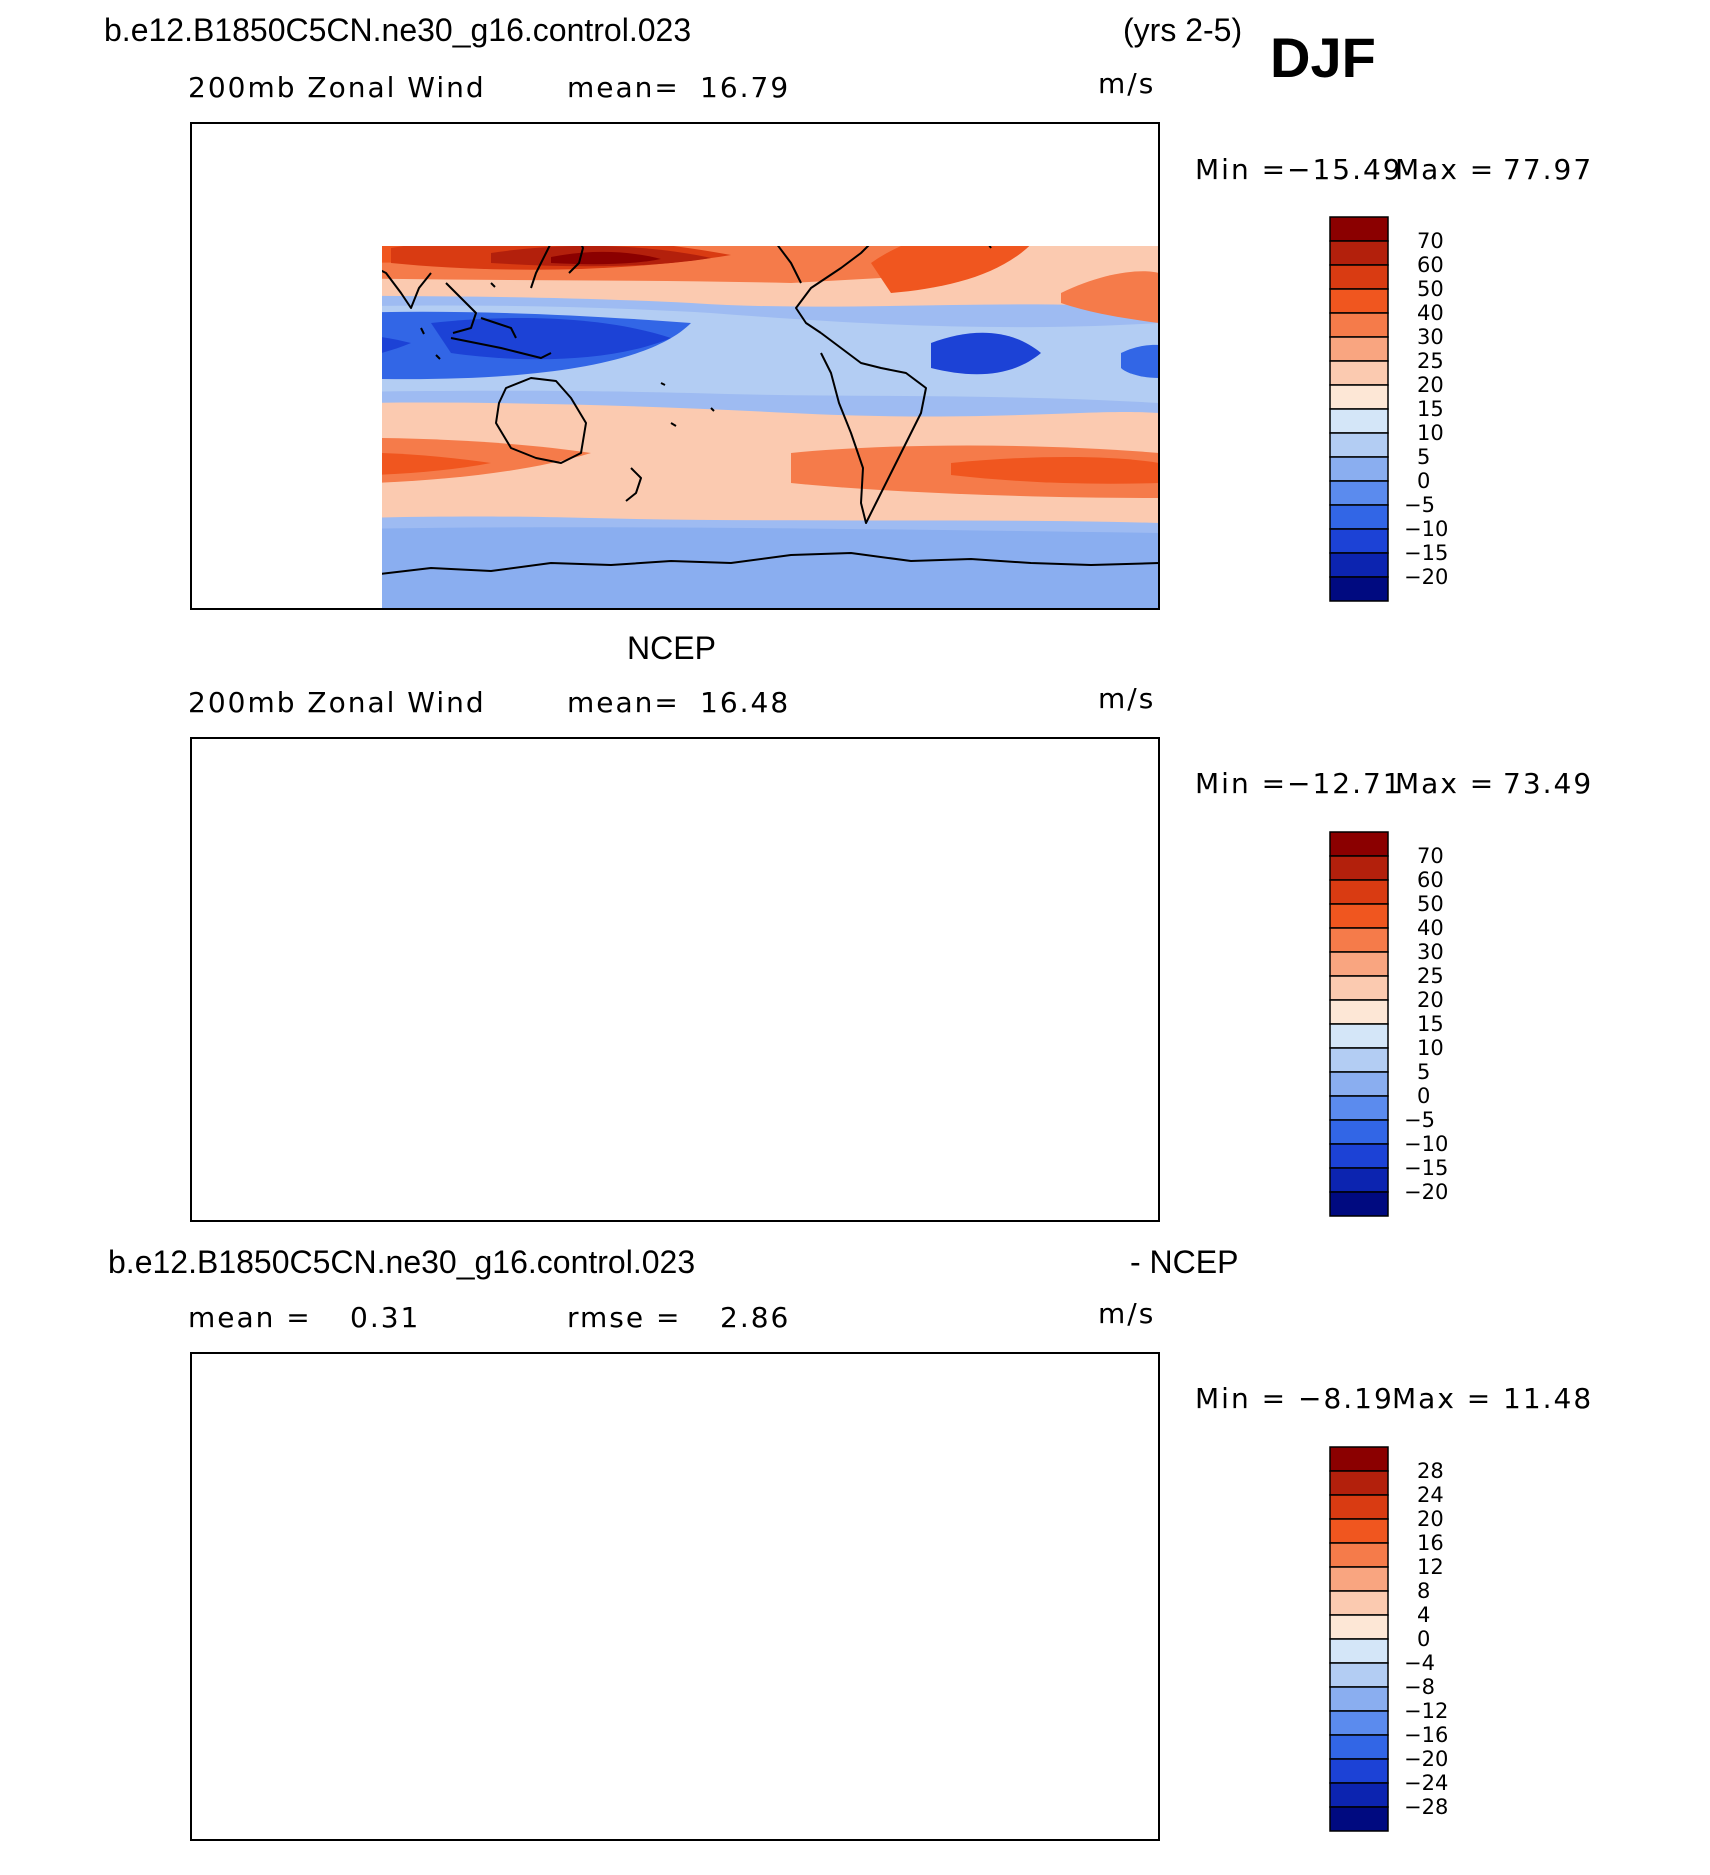 This screenshot has width=1710, height=1875. What do you see at coordinates (1430, 409) in the screenshot?
I see `colorbar-tick-label: 15` at bounding box center [1430, 409].